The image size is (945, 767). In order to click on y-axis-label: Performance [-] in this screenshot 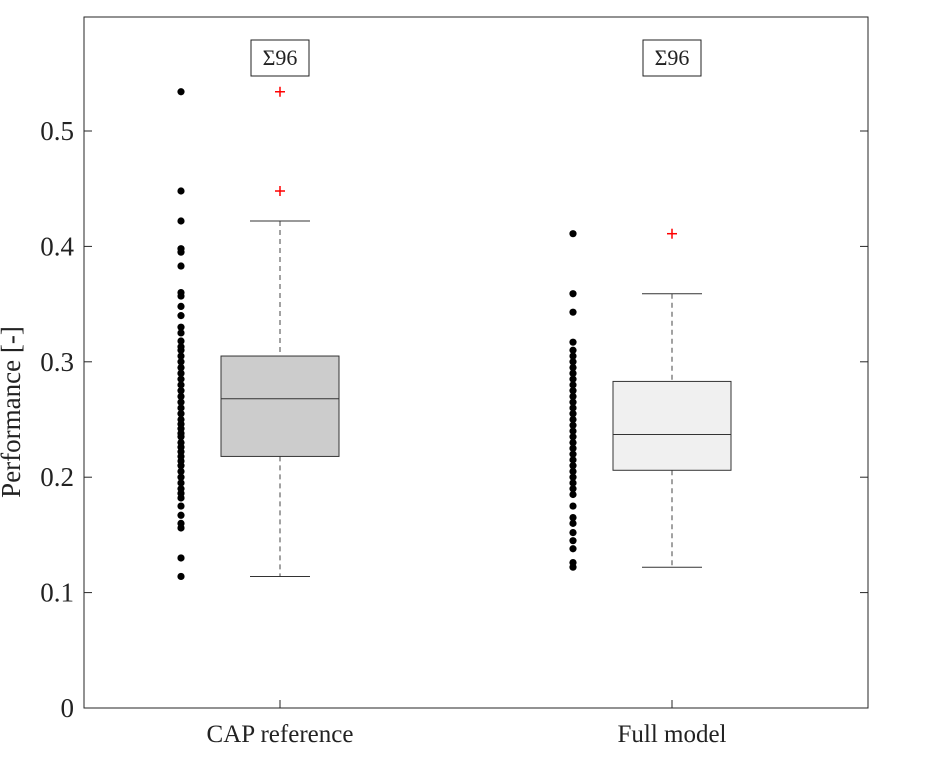, I will do `click(13, 412)`.